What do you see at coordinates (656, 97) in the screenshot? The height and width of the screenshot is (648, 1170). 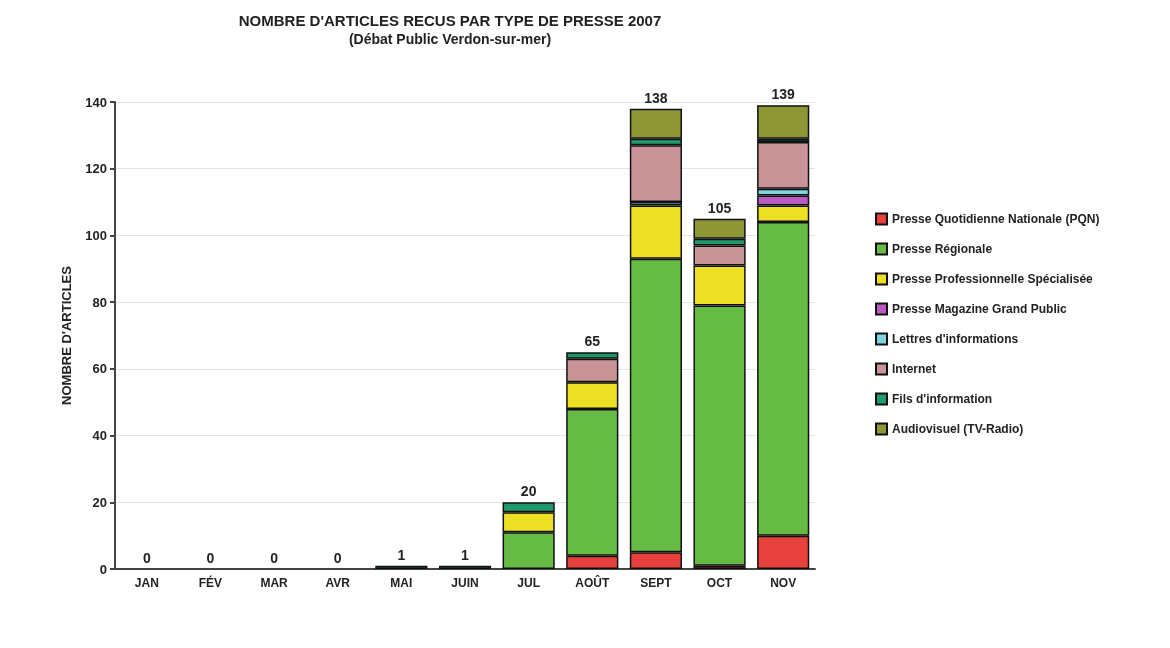 I see `total-label: 138` at bounding box center [656, 97].